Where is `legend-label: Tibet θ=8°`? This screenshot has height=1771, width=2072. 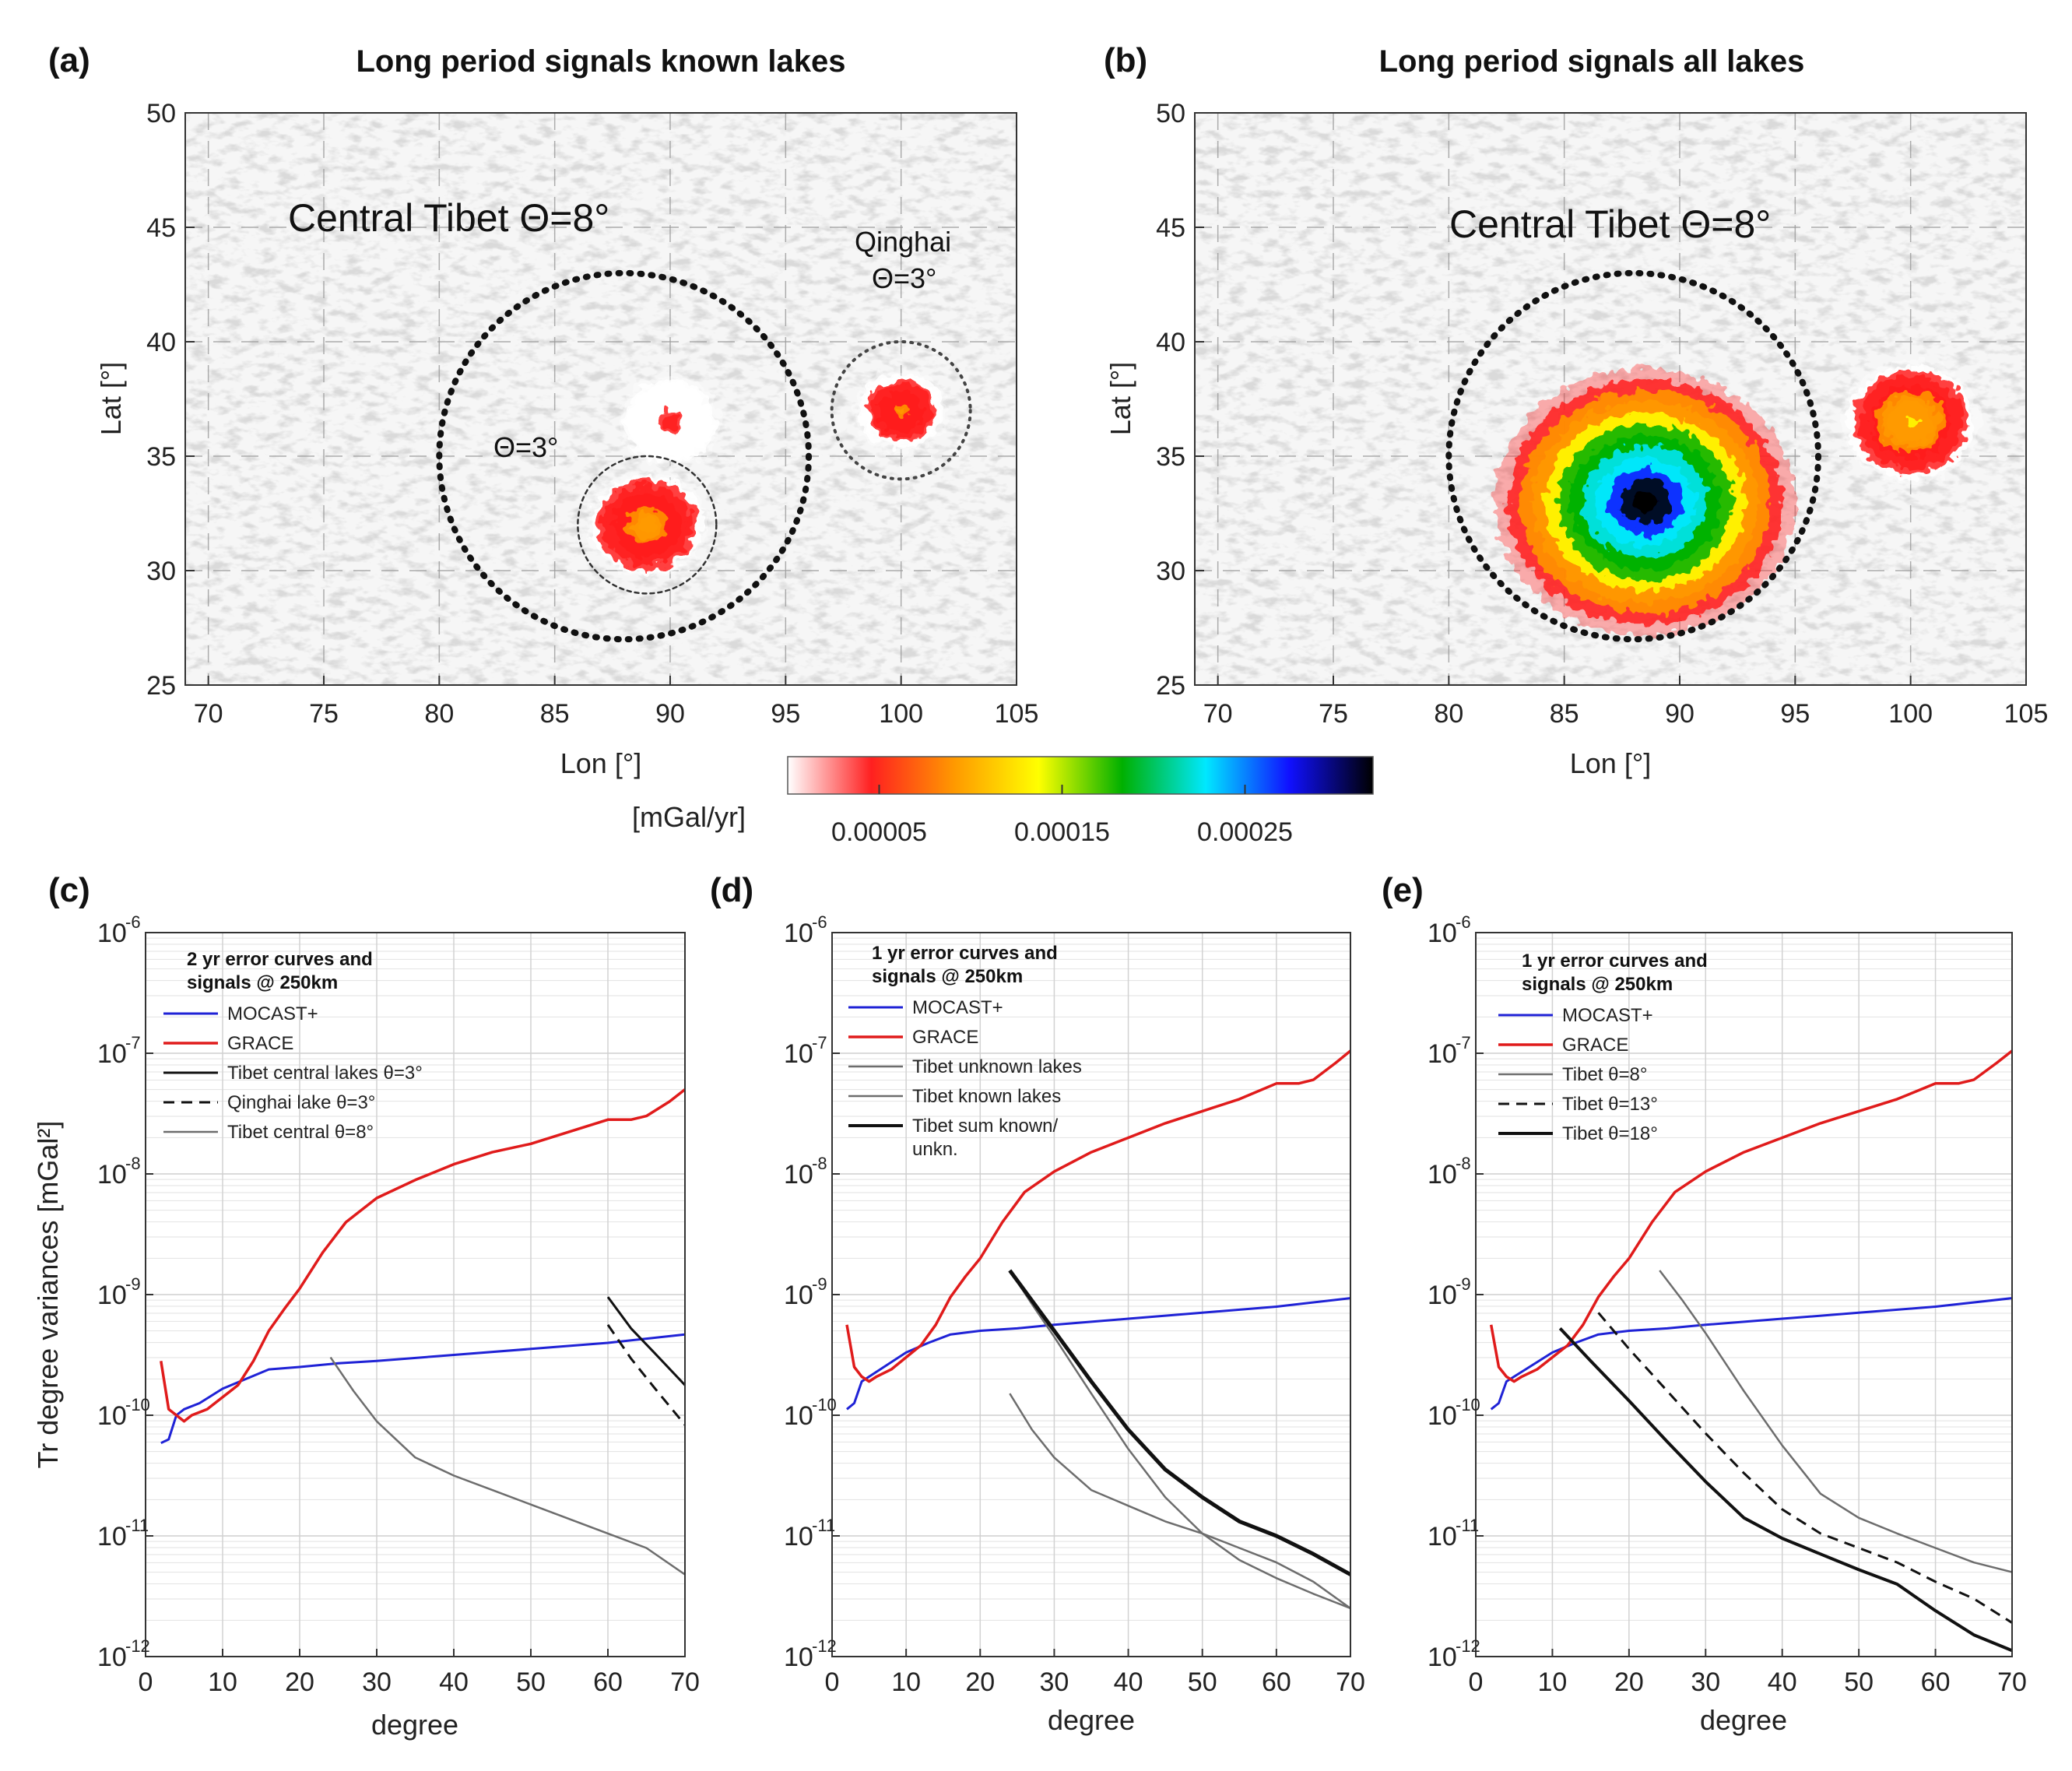 legend-label: Tibet θ=8° is located at coordinates (1604, 1074).